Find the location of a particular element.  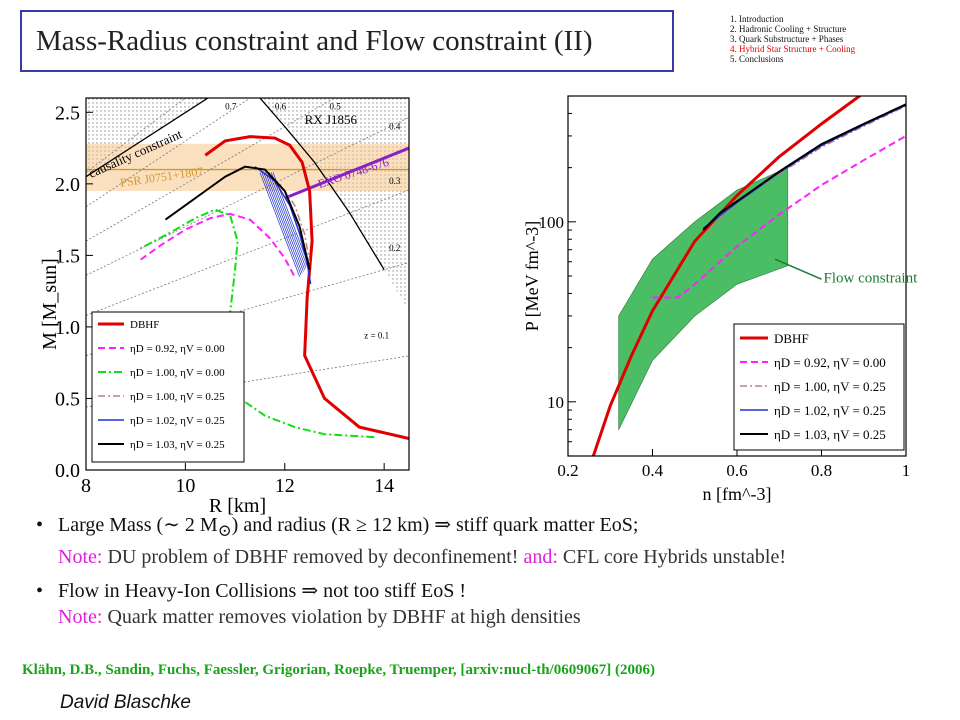

y-tick-label: 0.0 is located at coordinates (67, 471).